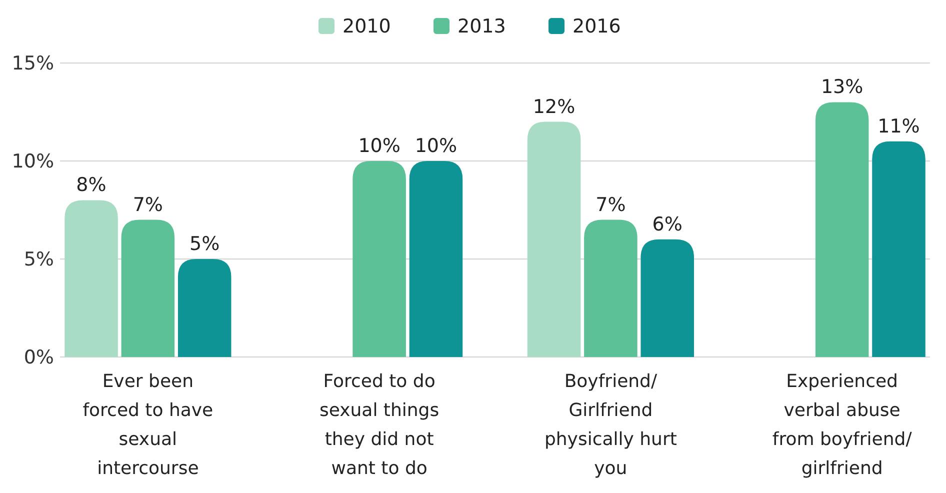 The width and height of the screenshot is (946, 493). What do you see at coordinates (842, 425) in the screenshot?
I see `x-tick-label: Experienced verbal abuse from boyfriend/ girlfriend` at bounding box center [842, 425].